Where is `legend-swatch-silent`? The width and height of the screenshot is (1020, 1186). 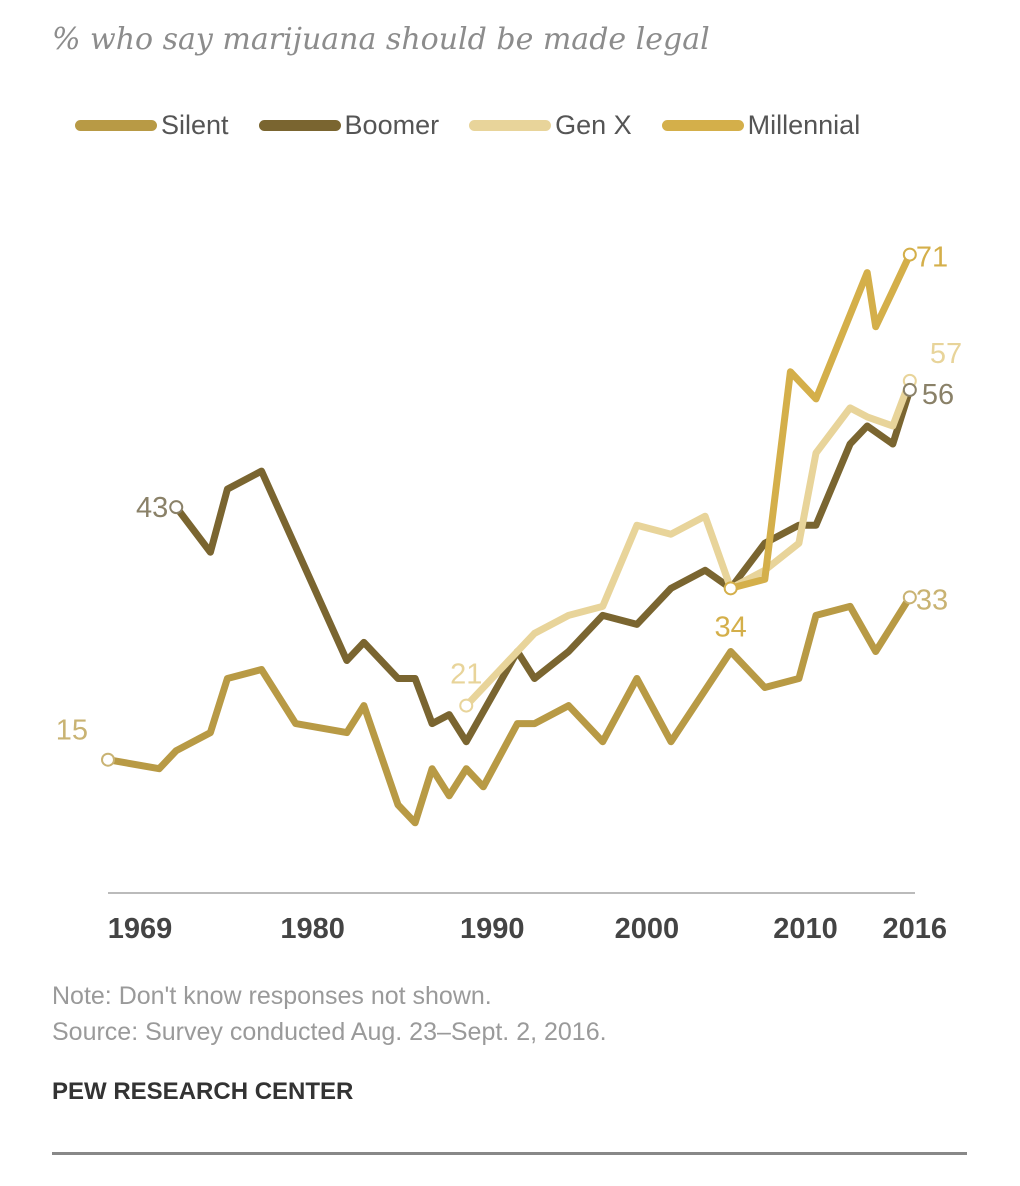 legend-swatch-silent is located at coordinates (116, 125).